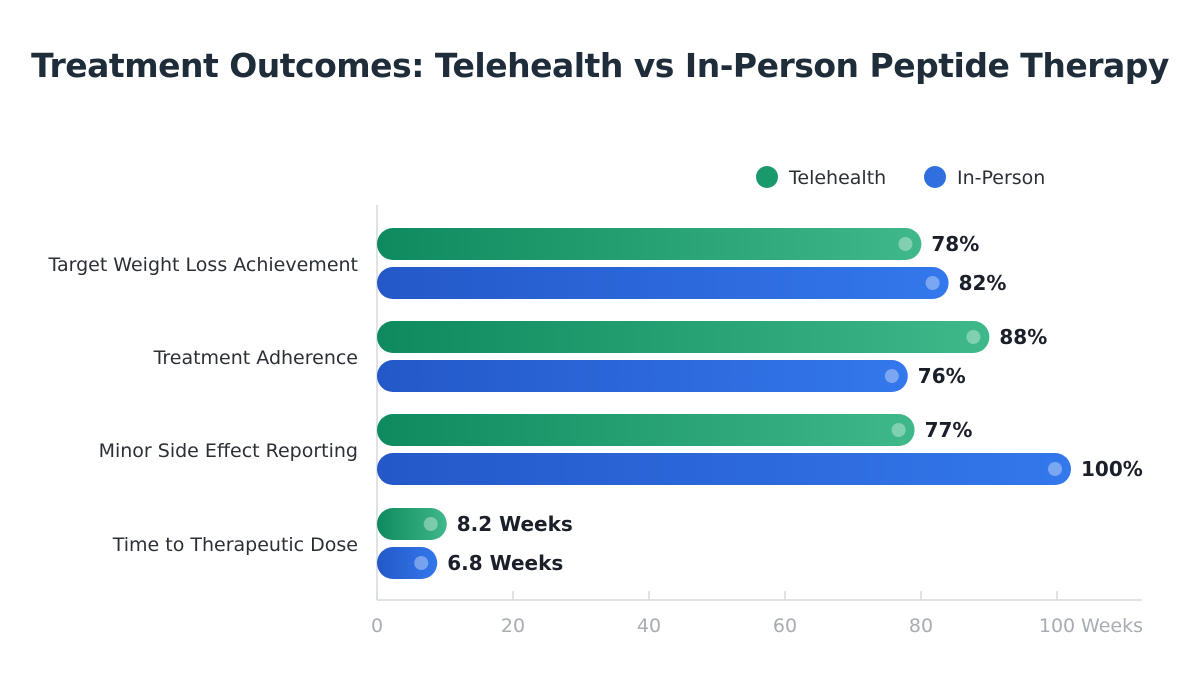  What do you see at coordinates (1112, 469) in the screenshot?
I see `data-label: 100%` at bounding box center [1112, 469].